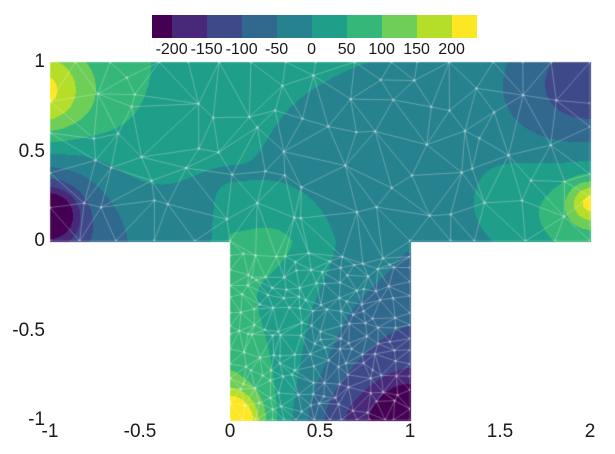 The image size is (615, 454). Describe the element at coordinates (416, 49) in the screenshot. I see `colorbar-tick-label: 150` at that location.